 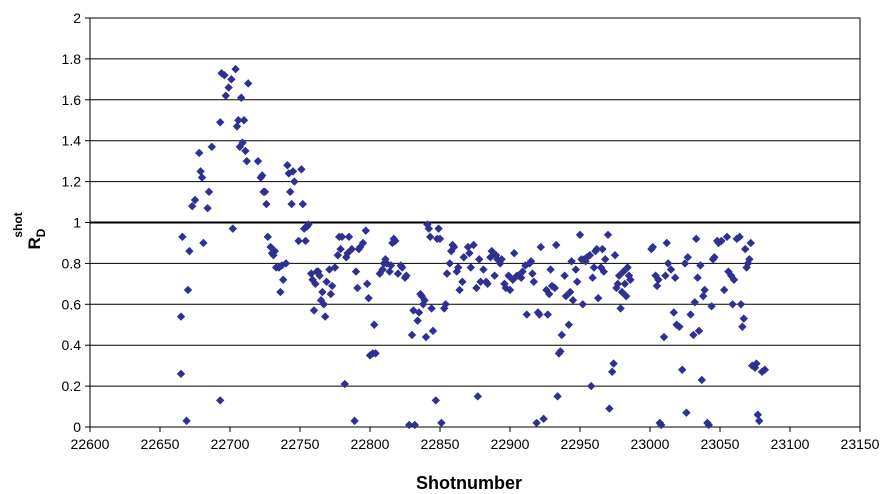 What do you see at coordinates (72, 59) in the screenshot?
I see `y-tick-label: 1.8` at bounding box center [72, 59].